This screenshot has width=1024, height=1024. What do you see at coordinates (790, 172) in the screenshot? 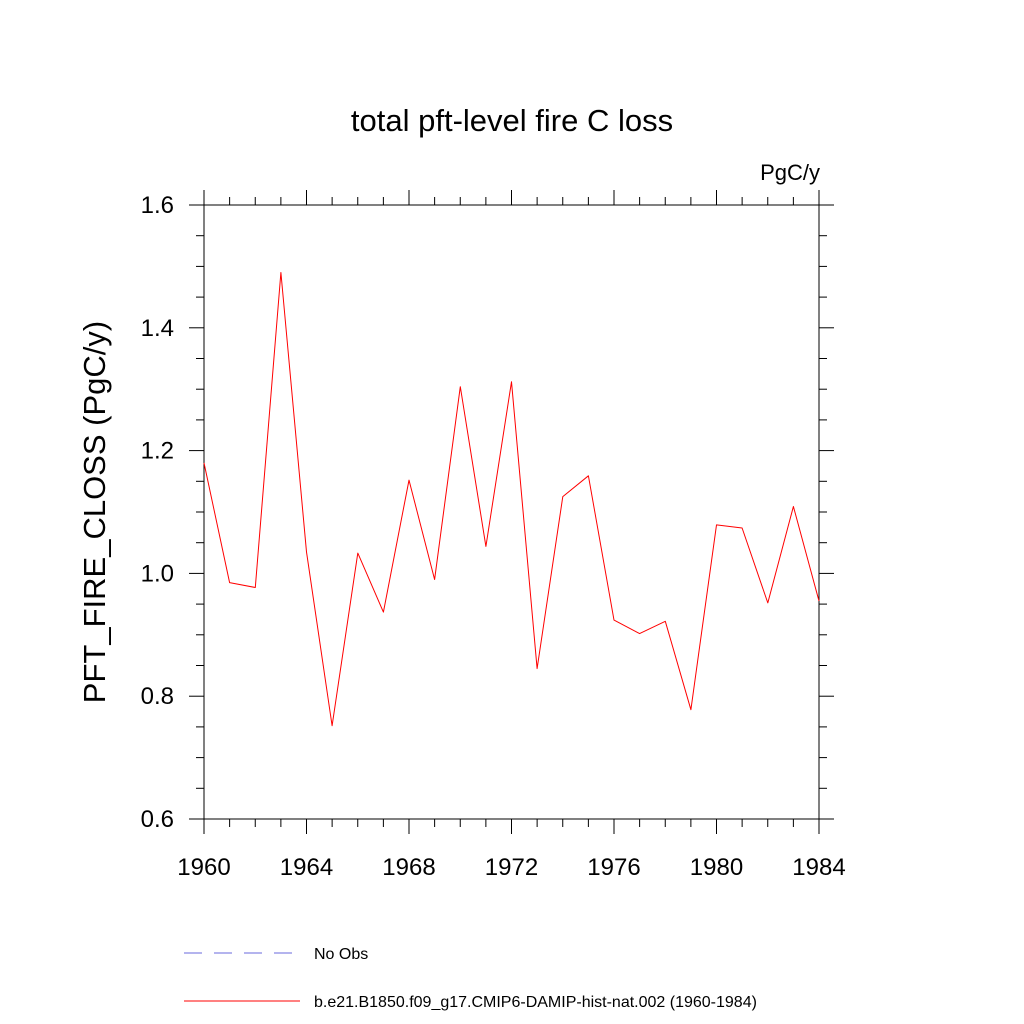
I see `units-label: PgC/y` at bounding box center [790, 172].